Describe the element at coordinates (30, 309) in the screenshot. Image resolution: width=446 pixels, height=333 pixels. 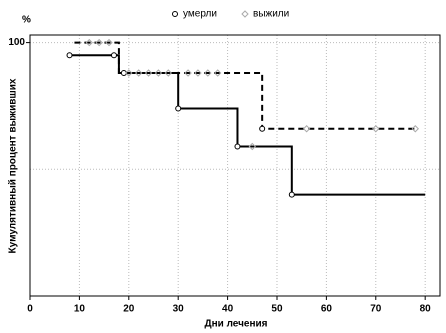
I see `x-tick-label: 0` at that location.